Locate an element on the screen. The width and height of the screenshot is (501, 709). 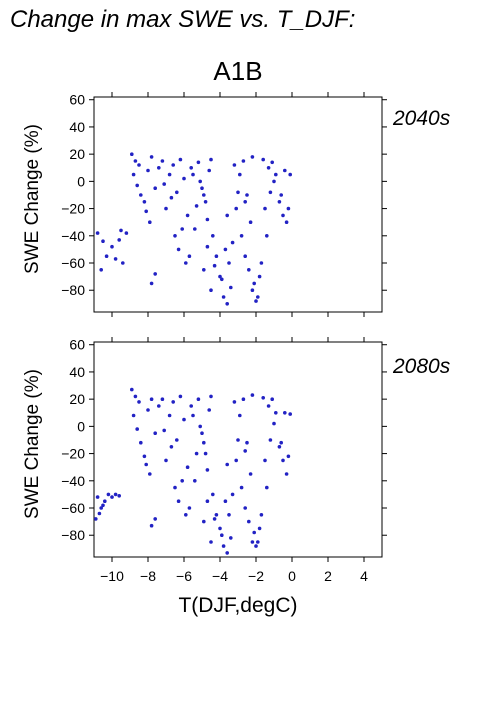
x-tick-label: −10 is located at coordinates (112, 576).